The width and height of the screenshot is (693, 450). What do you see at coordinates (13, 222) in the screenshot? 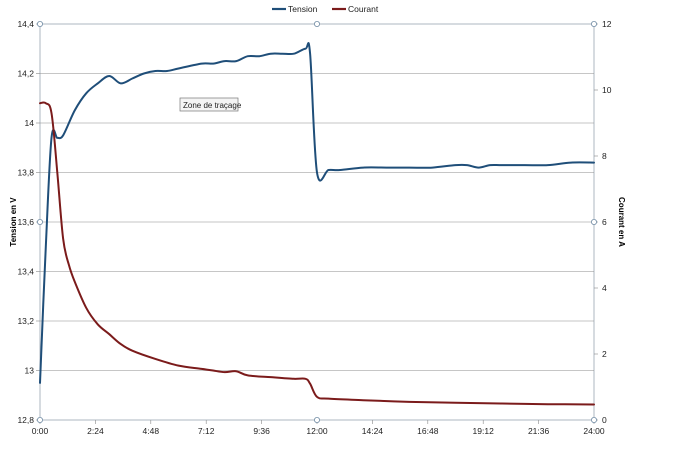
I see `y-axis-left-title: Tension en V` at bounding box center [13, 222].